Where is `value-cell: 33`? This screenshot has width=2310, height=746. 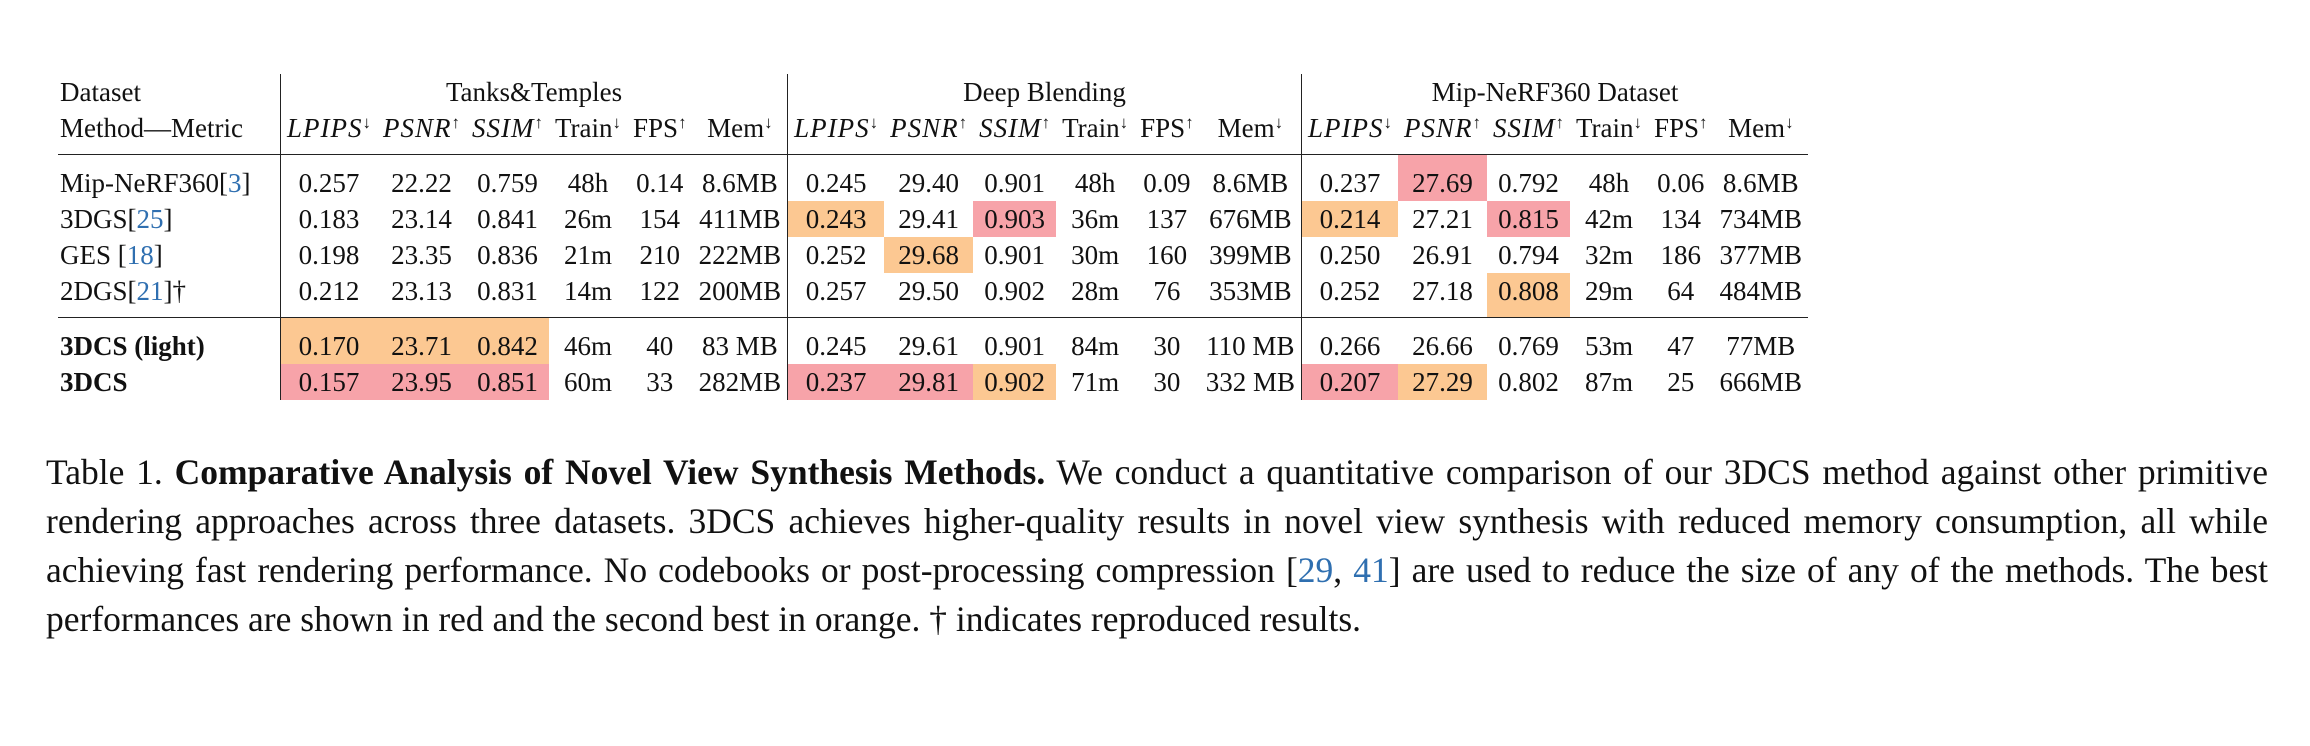 value-cell: 33 is located at coordinates (660, 381).